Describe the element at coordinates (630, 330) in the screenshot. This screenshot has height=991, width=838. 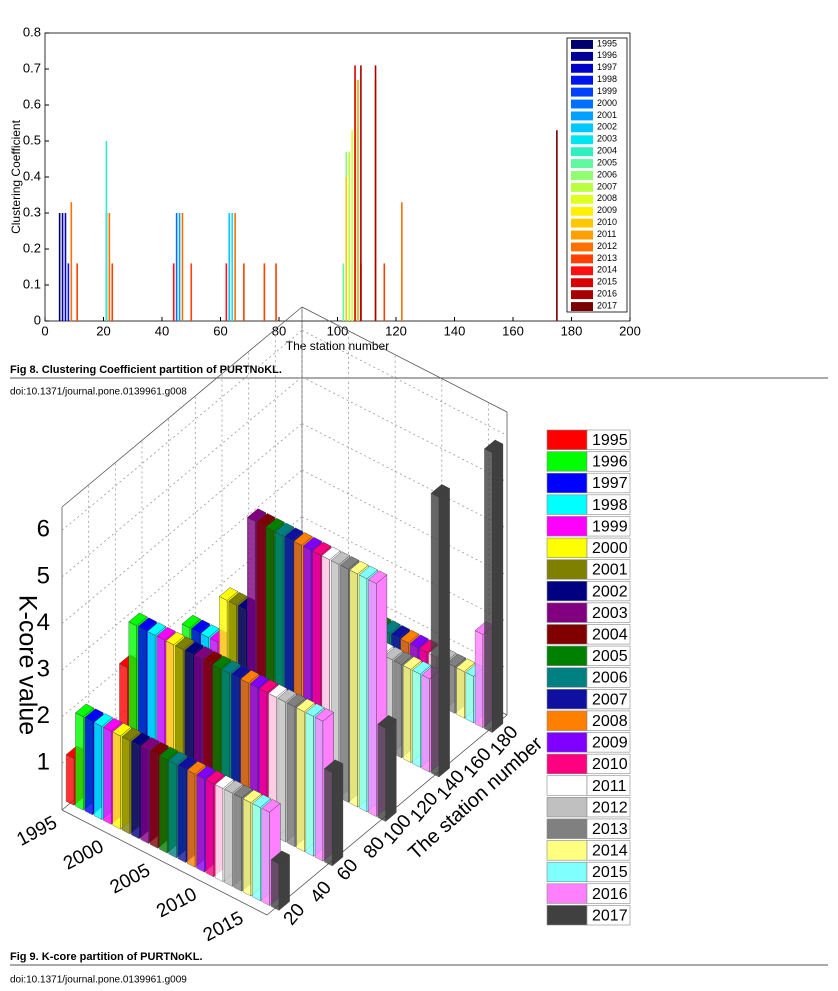
I see `x-tick-label: 200` at that location.